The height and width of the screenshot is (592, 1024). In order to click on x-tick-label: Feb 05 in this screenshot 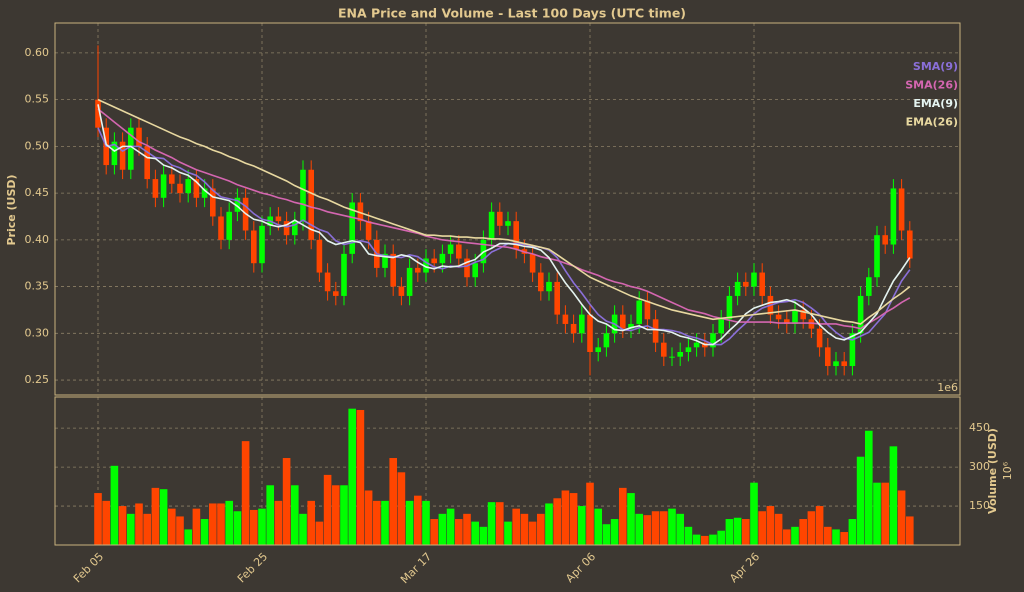, I will do `click(88, 567)`.